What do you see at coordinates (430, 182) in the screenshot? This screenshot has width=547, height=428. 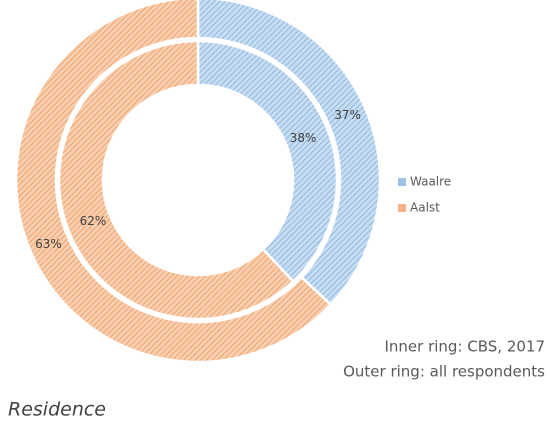 I see `legend-label: Waalre` at bounding box center [430, 182].